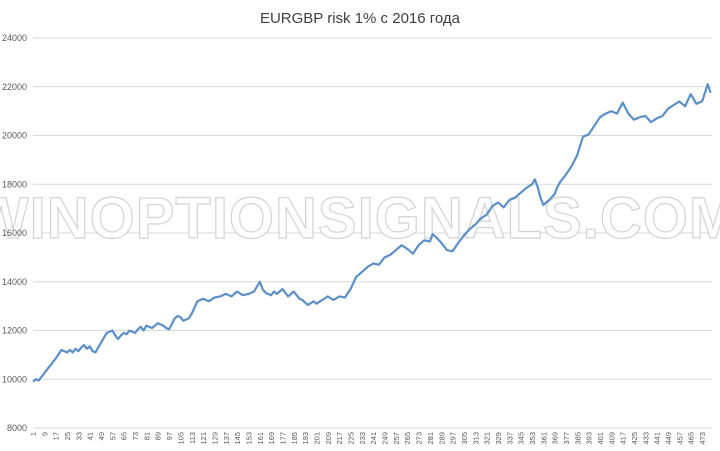  Describe the element at coordinates (271, 438) in the screenshot. I see `x-tick-label: 169` at that location.